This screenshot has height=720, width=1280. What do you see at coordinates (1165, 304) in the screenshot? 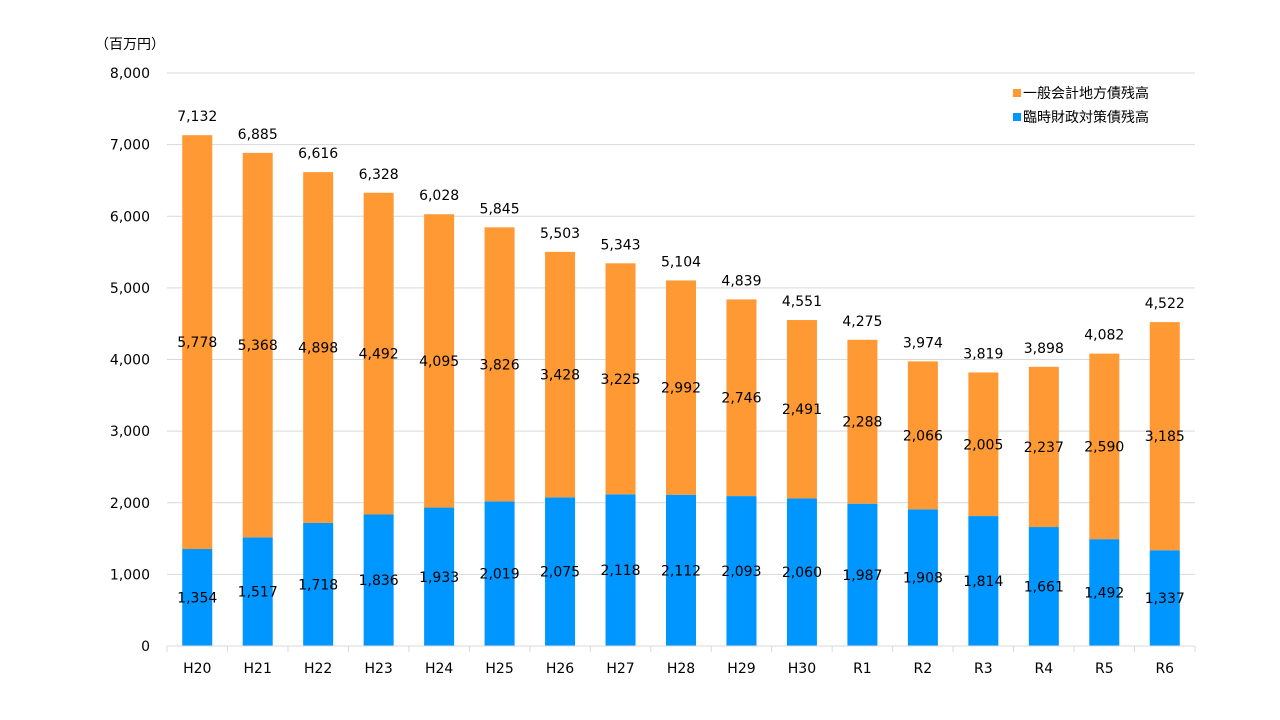
I see `total-label: 4,522` at bounding box center [1165, 304].